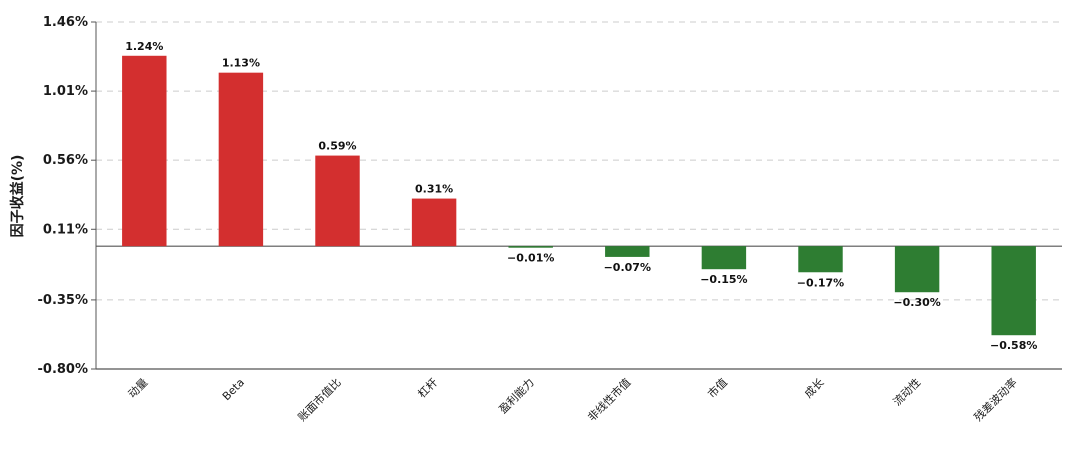 The width and height of the screenshot is (1080, 456). Describe the element at coordinates (17, 196) in the screenshot. I see `y-axis-label: 因子收益(%)` at that location.